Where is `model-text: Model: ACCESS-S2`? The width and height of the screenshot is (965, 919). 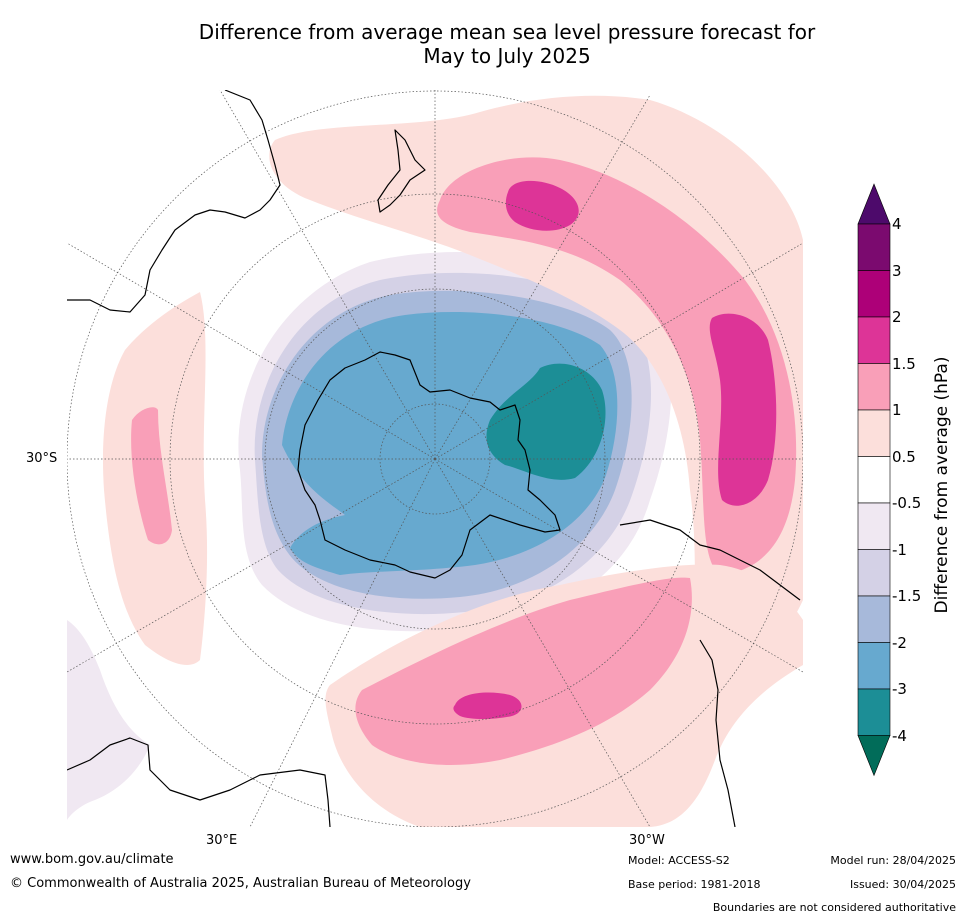 model-text: Model: ACCESS-S2 is located at coordinates (679, 860).